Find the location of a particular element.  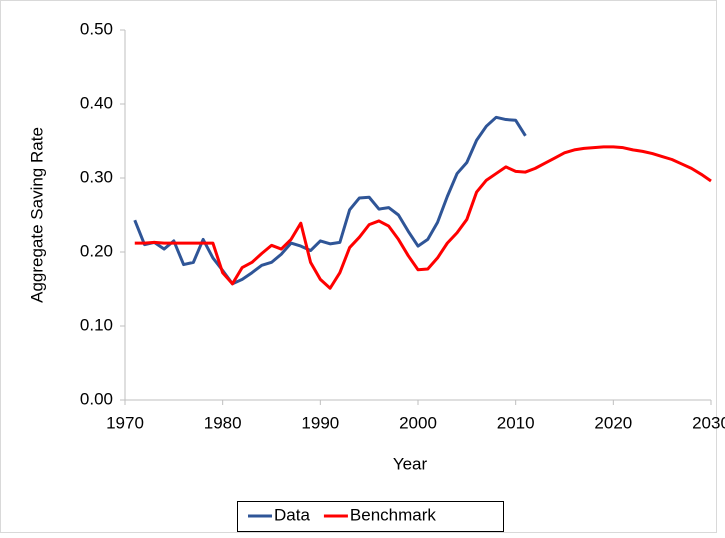

y-tick-label: 0.30 is located at coordinates (96, 176).